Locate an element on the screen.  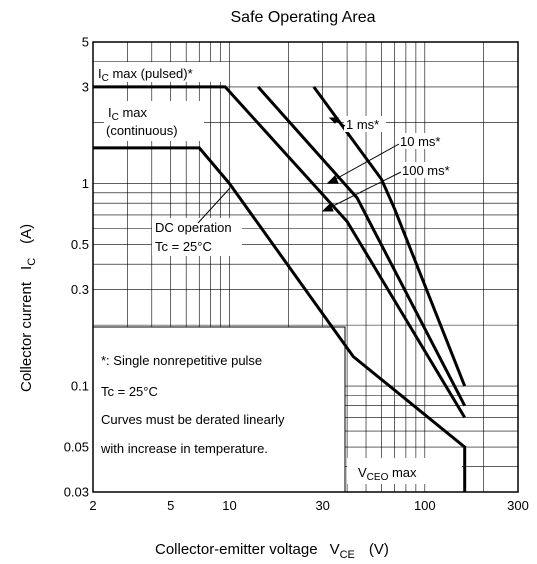
y-tick-label: 3 is located at coordinates (85, 86).